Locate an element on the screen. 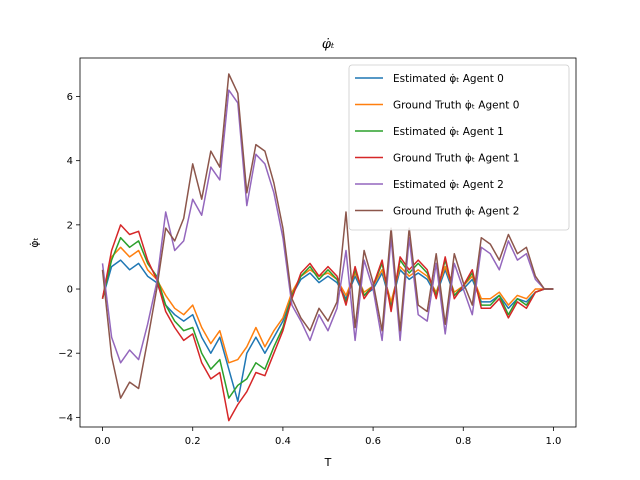 The width and height of the screenshot is (640, 480). legend-entry-label: Estimated φ̇ₜ Agent 2 is located at coordinates (448, 185).